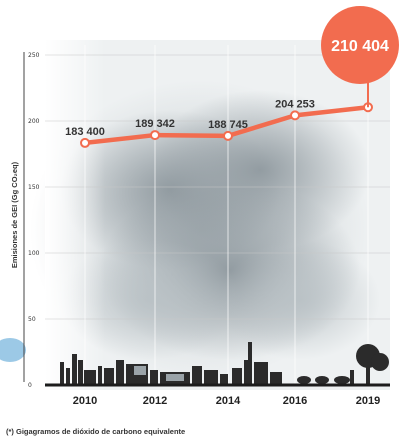 Image resolution: width=405 pixels, height=445 pixels. Describe the element at coordinates (34, 187) in the screenshot. I see `y-tick-label: 150` at that location.